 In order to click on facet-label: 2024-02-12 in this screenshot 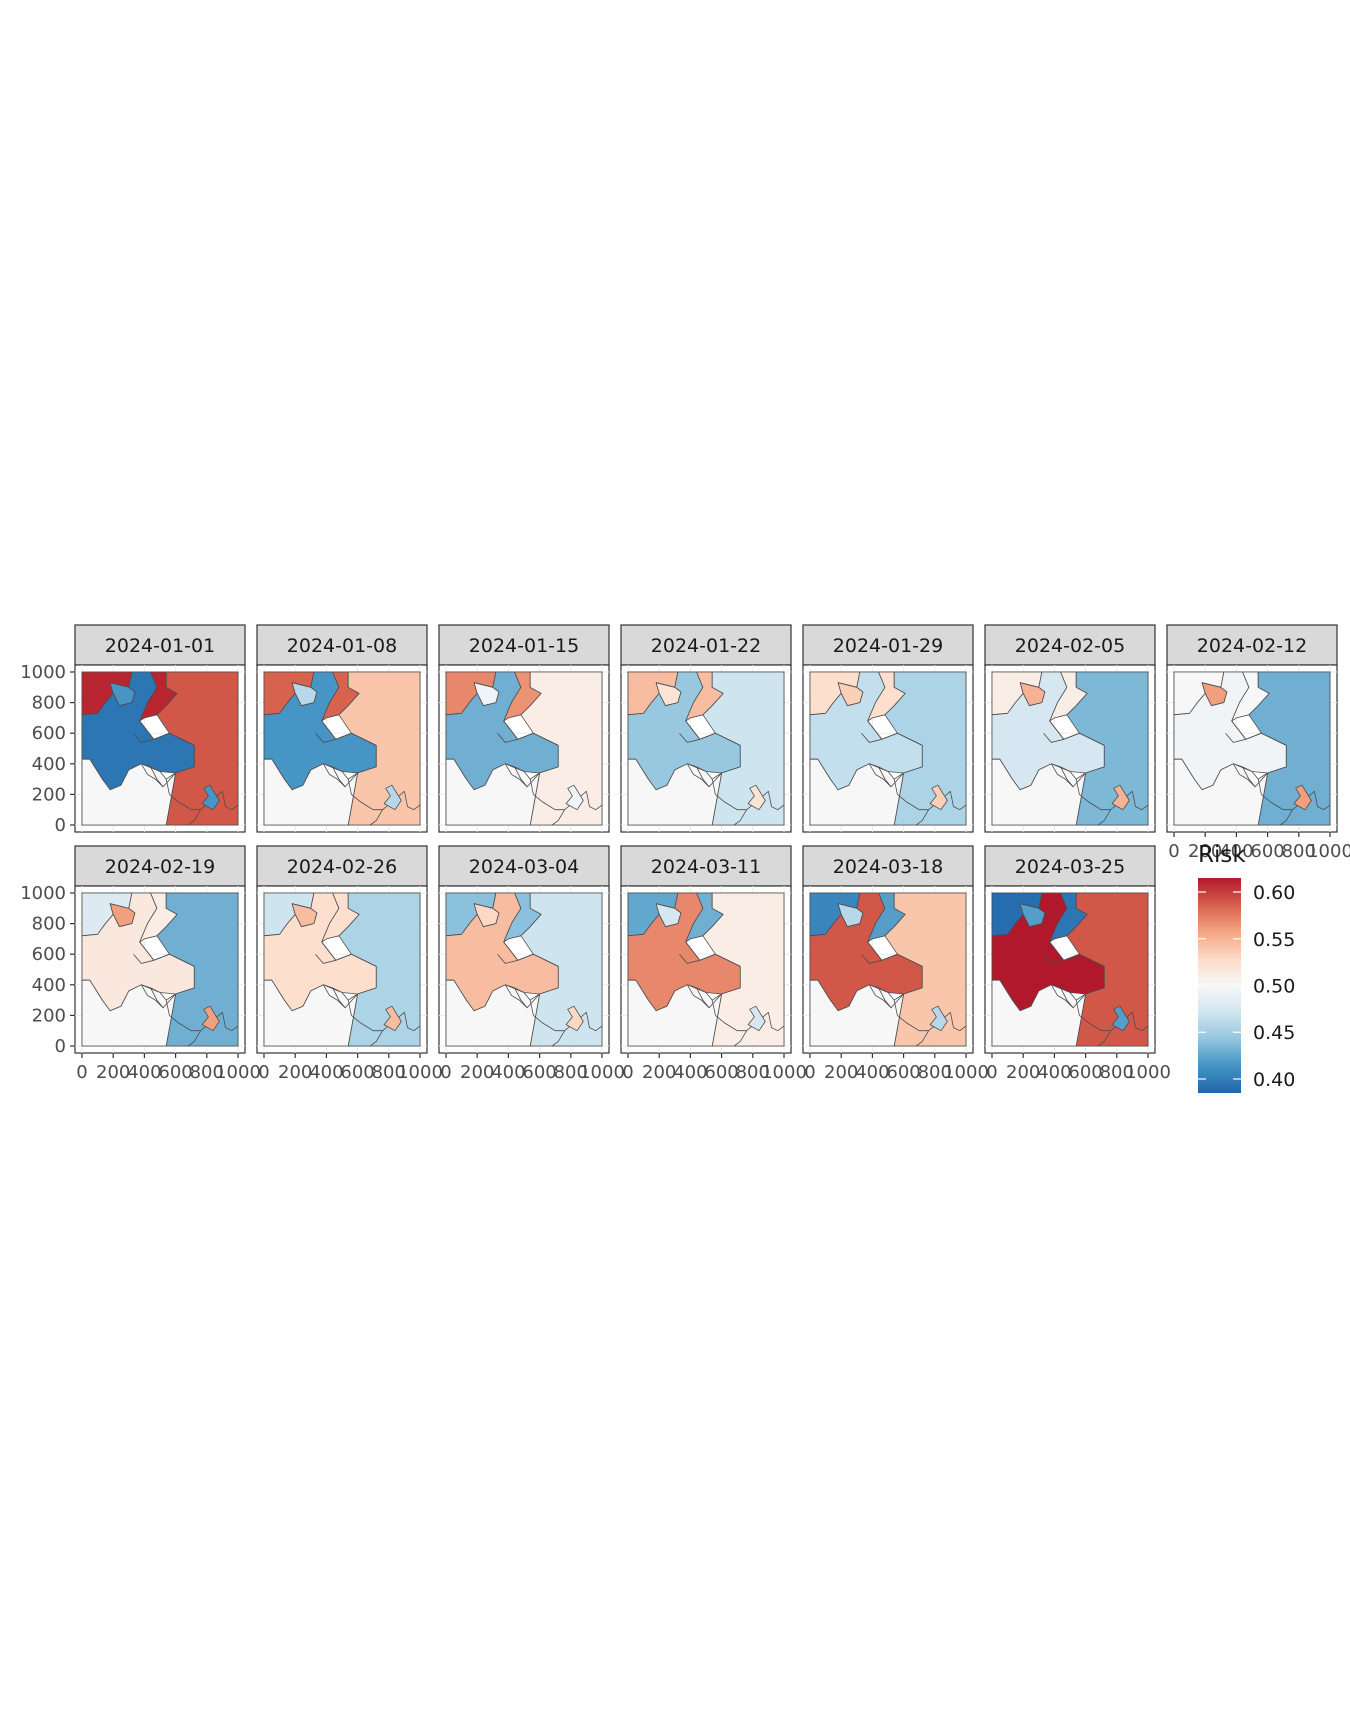, I will do `click(1252, 646)`.